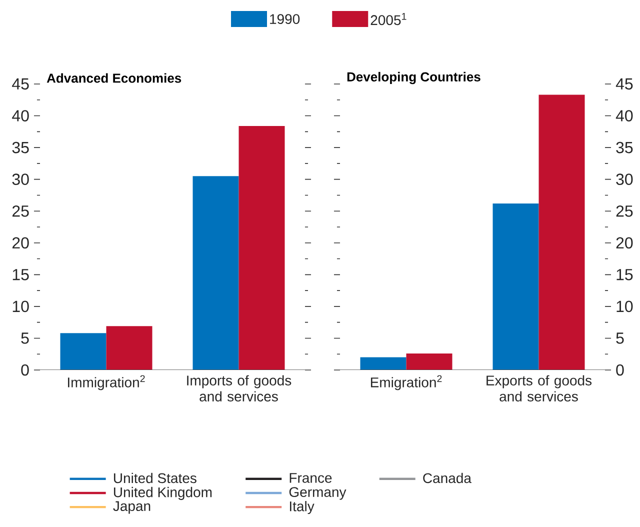  What do you see at coordinates (131, 507) in the screenshot?
I see `legend-label: Japan` at bounding box center [131, 507].